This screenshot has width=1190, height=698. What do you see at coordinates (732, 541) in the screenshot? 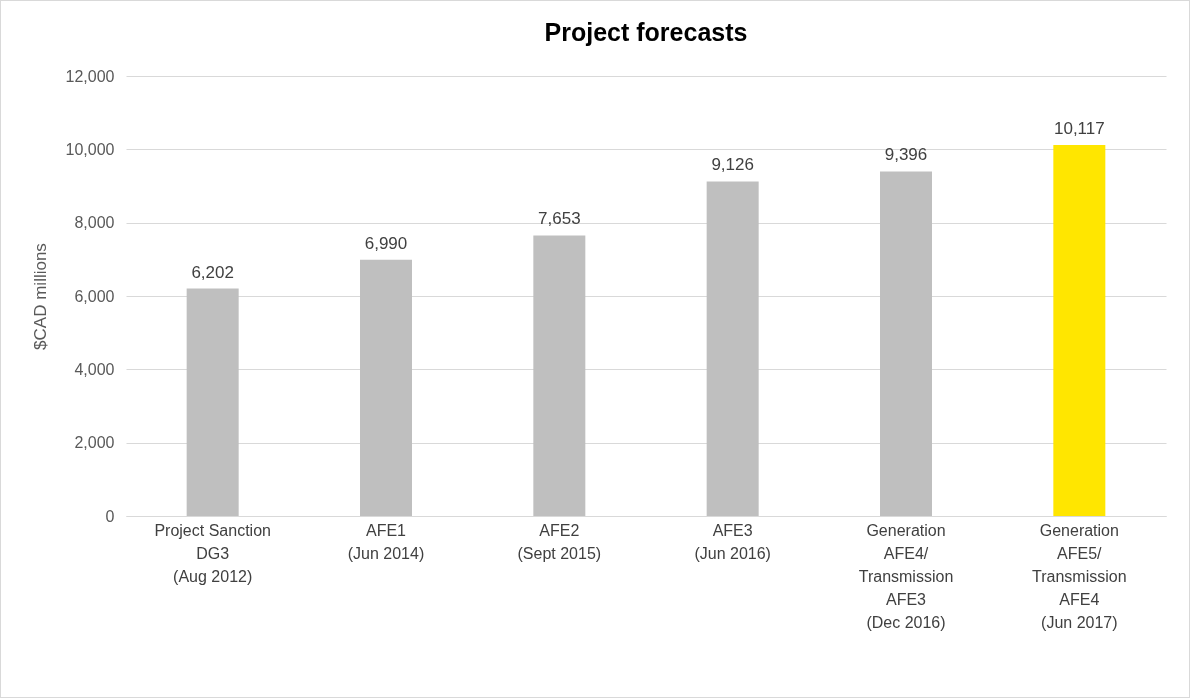
I see `x-tick-label: AFE3 (Jun 2016)` at bounding box center [732, 541].